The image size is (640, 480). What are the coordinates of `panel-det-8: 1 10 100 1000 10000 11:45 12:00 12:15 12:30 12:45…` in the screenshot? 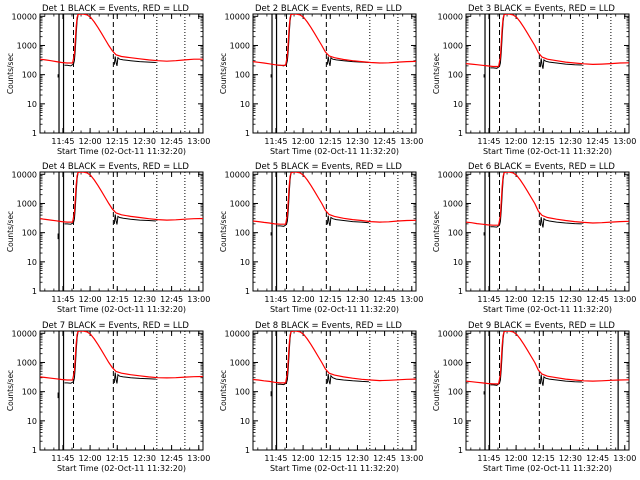 It's located at (321, 397).